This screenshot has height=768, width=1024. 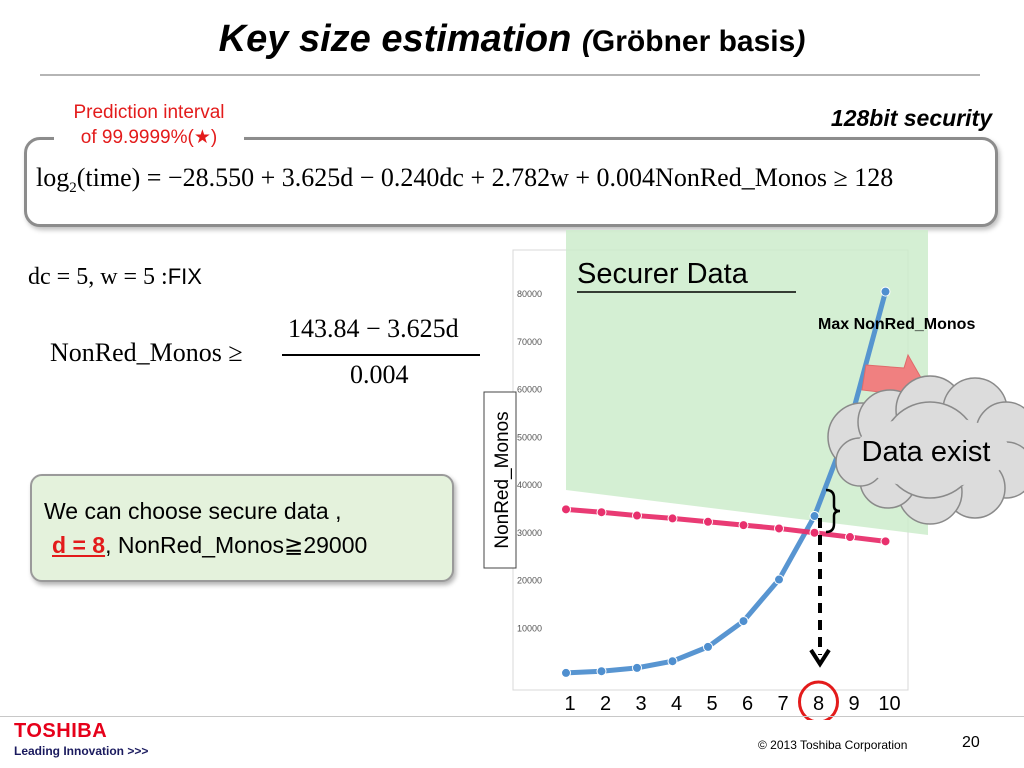 I want to click on page-title: Key size estimation (Gröbner basis), so click(x=512, y=39).